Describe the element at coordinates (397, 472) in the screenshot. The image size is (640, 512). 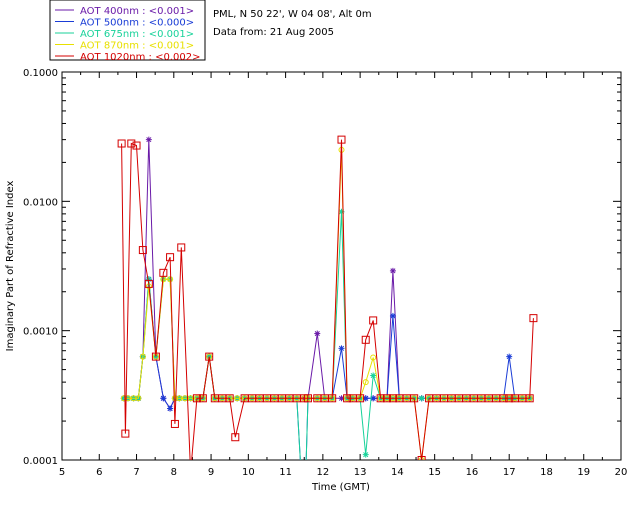
I see `x-tick-label: 14` at that location.